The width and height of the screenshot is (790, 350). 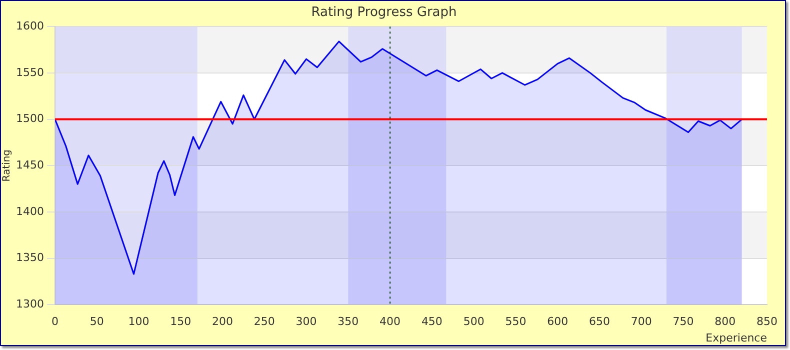 I want to click on y-tick-label: 1400, so click(x=30, y=211).